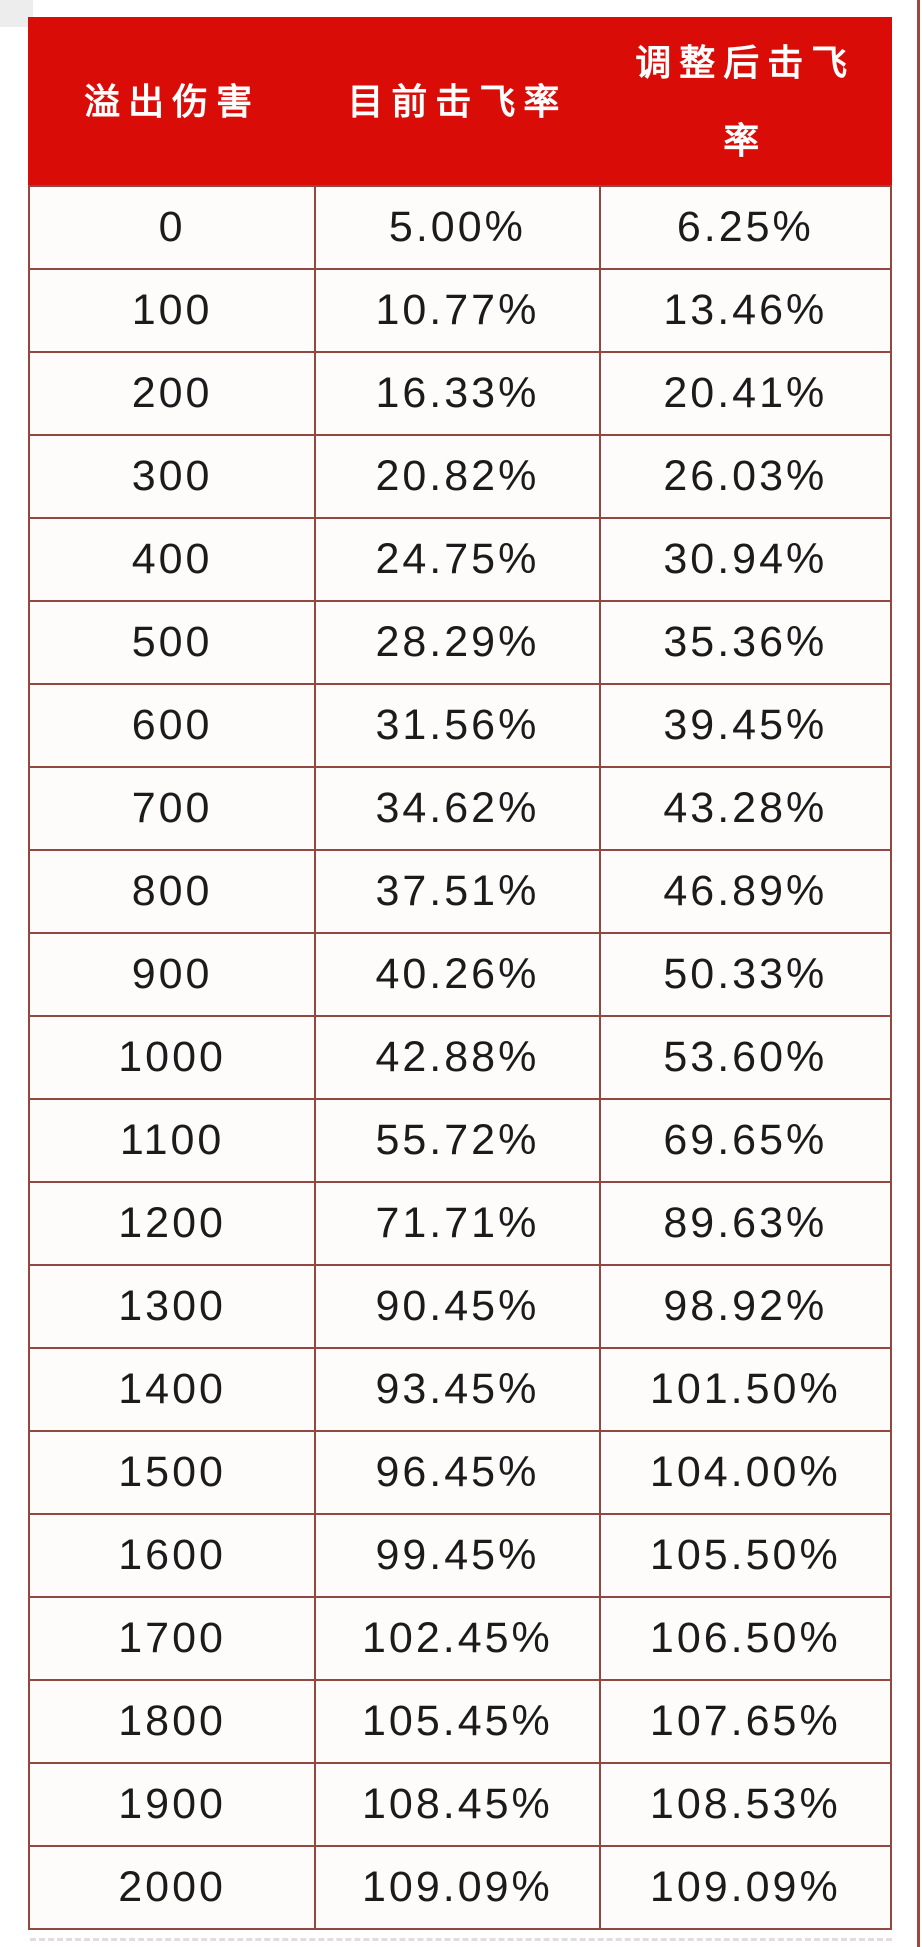 The image size is (922, 1947). I want to click on table-cell: 1900, so click(172, 1804).